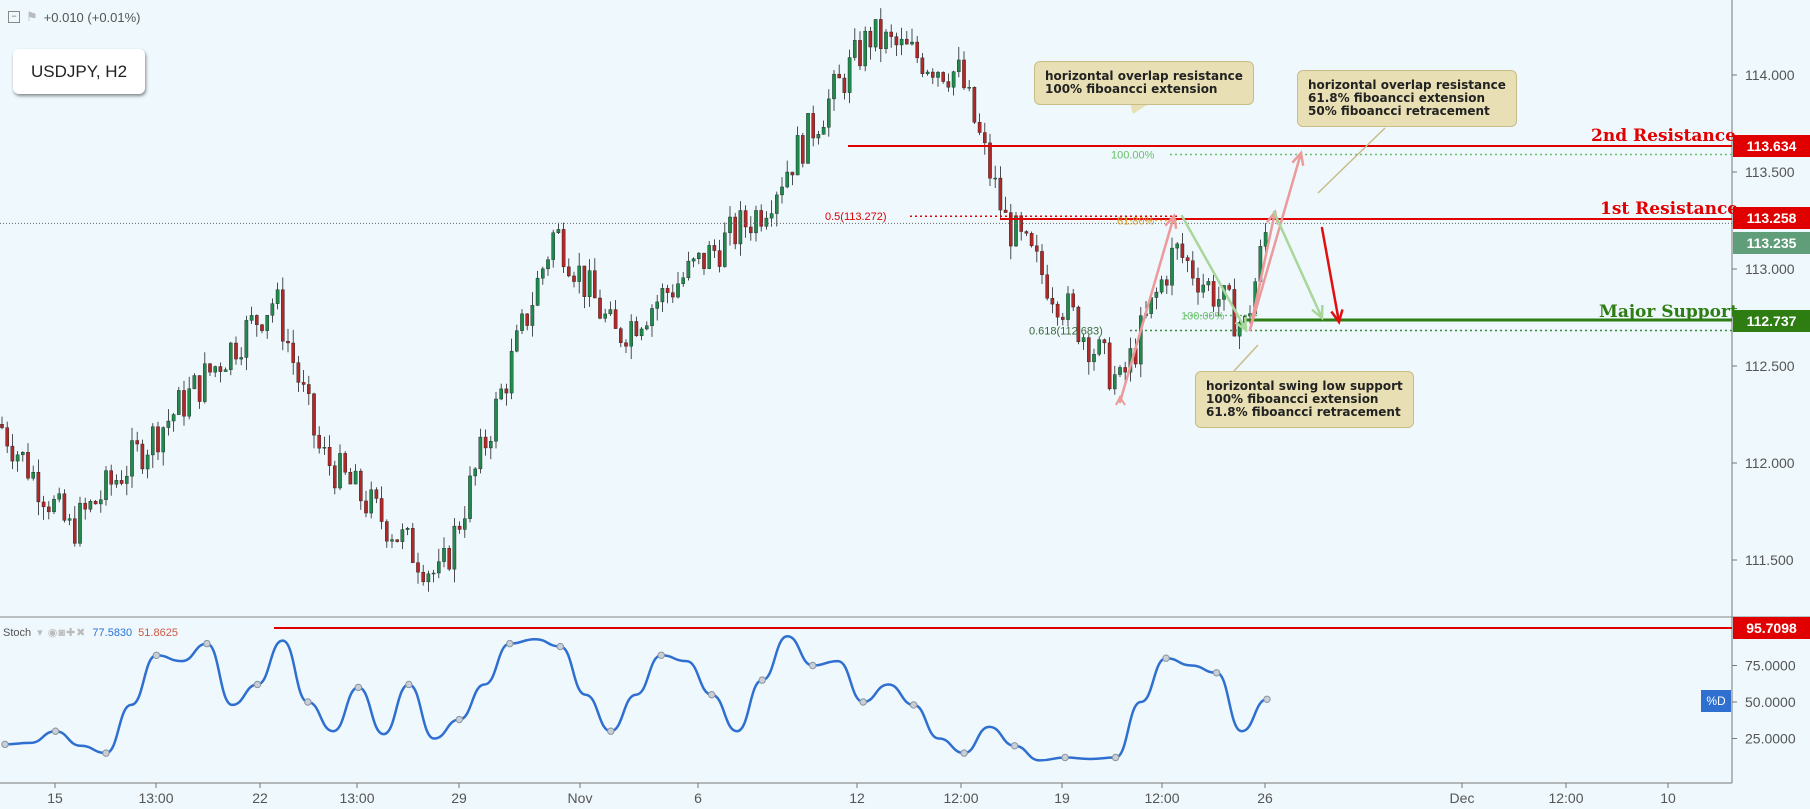 This screenshot has width=1810, height=809. Describe the element at coordinates (1668, 798) in the screenshot. I see `x-tick-label: 10` at that location.